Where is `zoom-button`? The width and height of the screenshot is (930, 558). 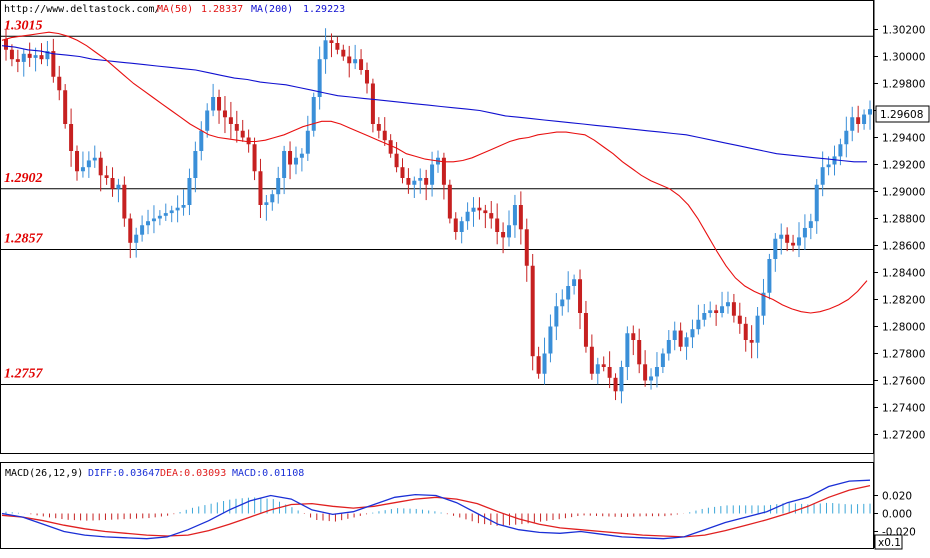 zoom-button is located at coordinates (888, 542).